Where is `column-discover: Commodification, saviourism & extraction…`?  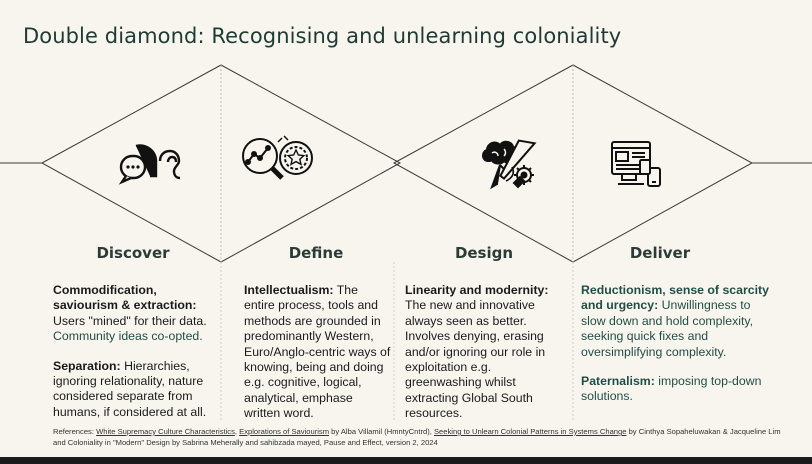
column-discover: Commodification, saviourism & extraction… is located at coordinates (137, 358).